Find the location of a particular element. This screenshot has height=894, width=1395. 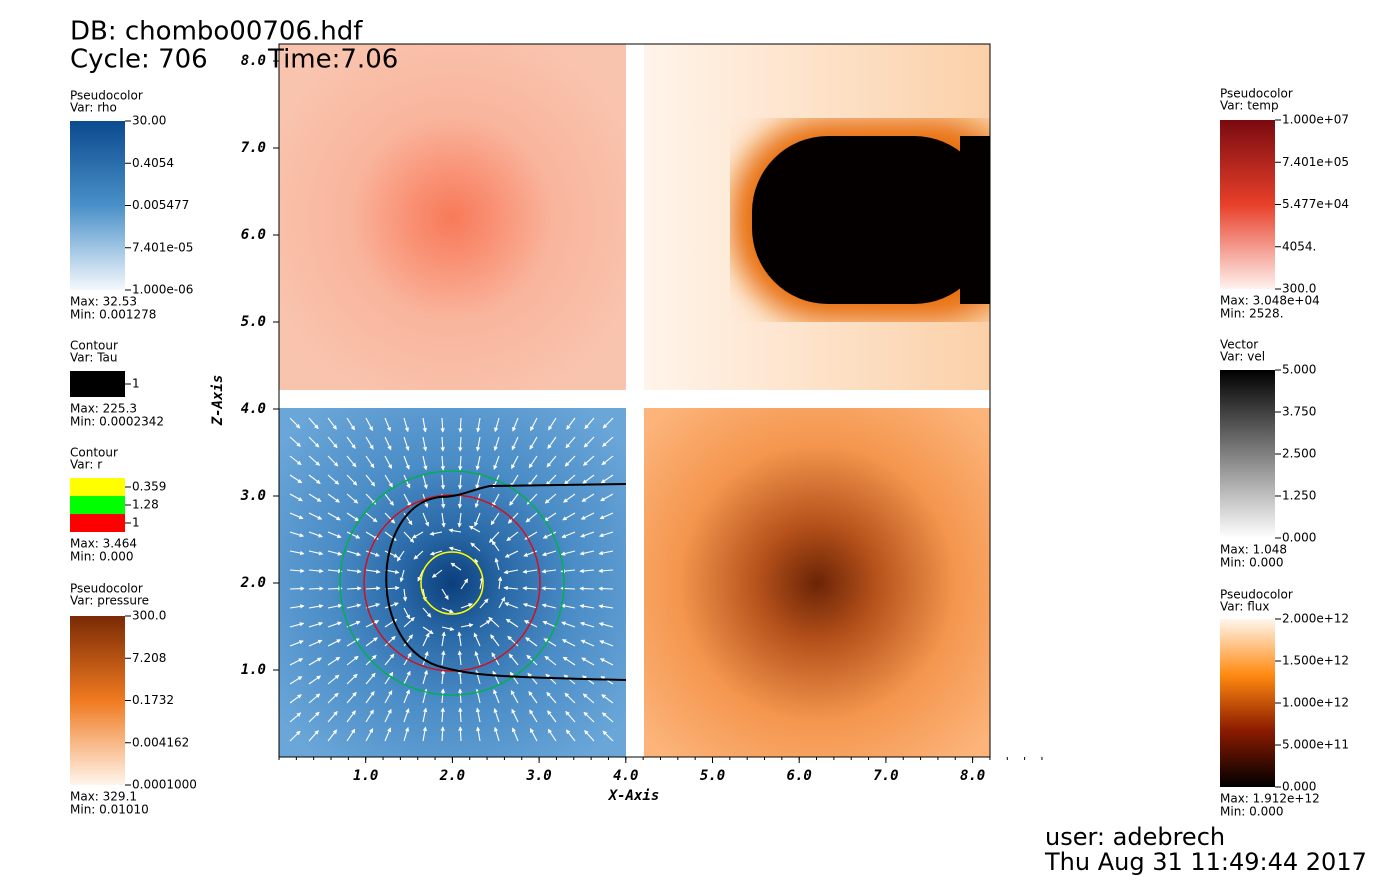

legend-label: 2.500 is located at coordinates (1299, 454).